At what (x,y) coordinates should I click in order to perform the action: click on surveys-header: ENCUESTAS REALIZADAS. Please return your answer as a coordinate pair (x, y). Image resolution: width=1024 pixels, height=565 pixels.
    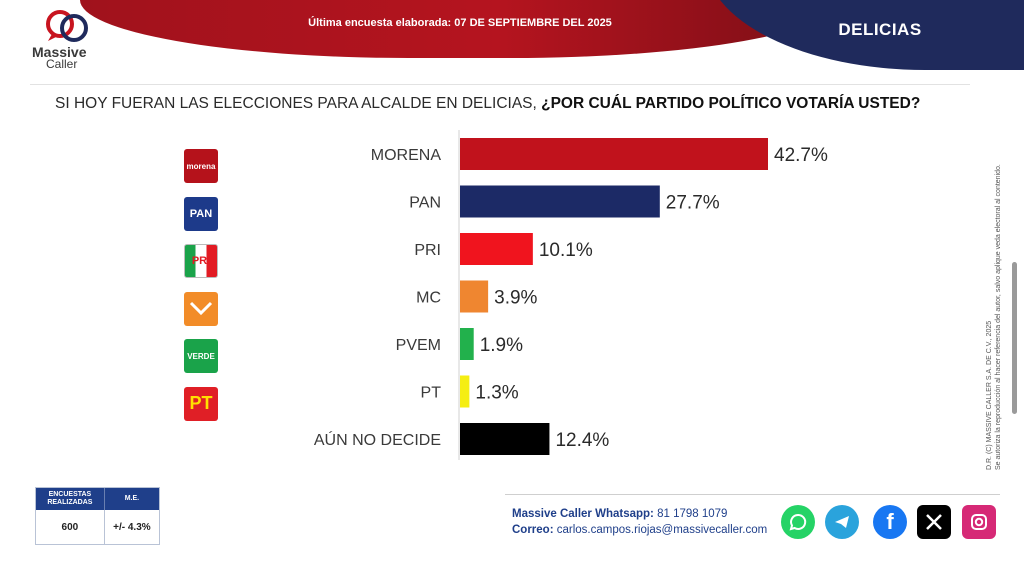
    Looking at the image, I should click on (70, 499).